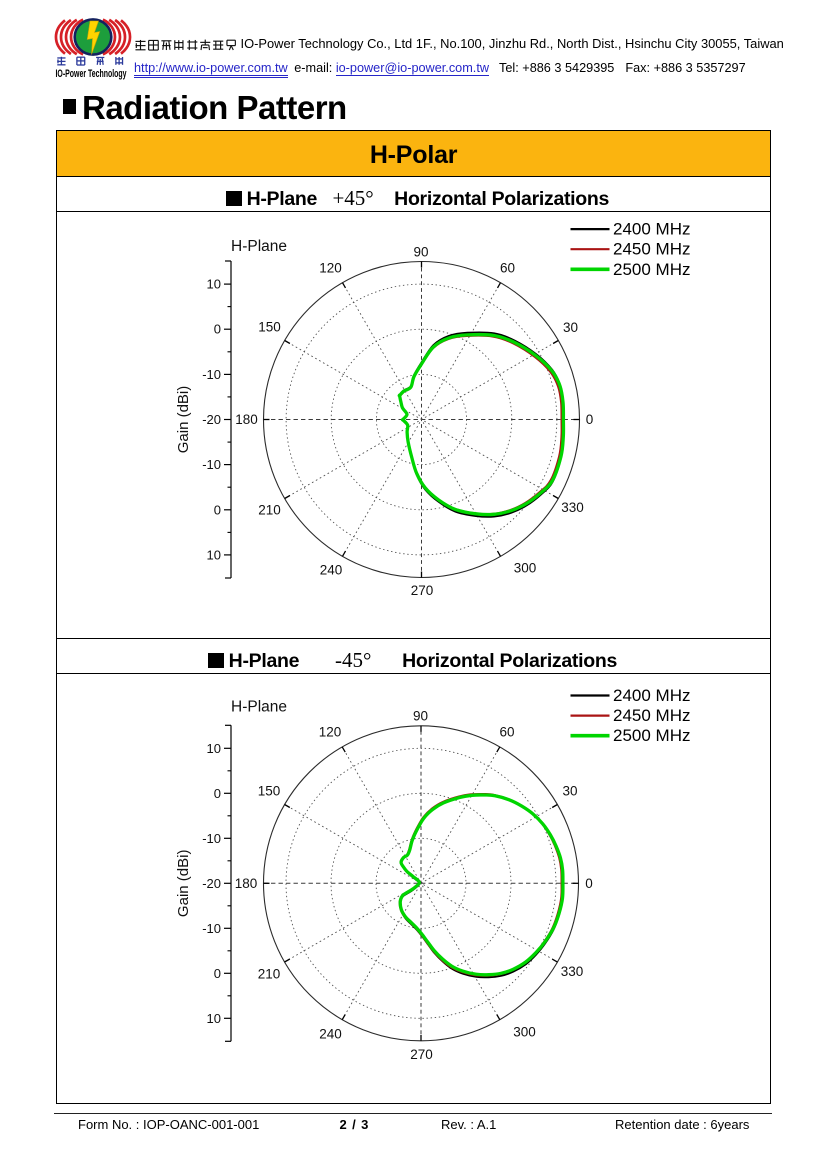 This screenshot has height=1170, width=827. What do you see at coordinates (92, 74) in the screenshot?
I see `svg-text: IO-Power Technology` at bounding box center [92, 74].